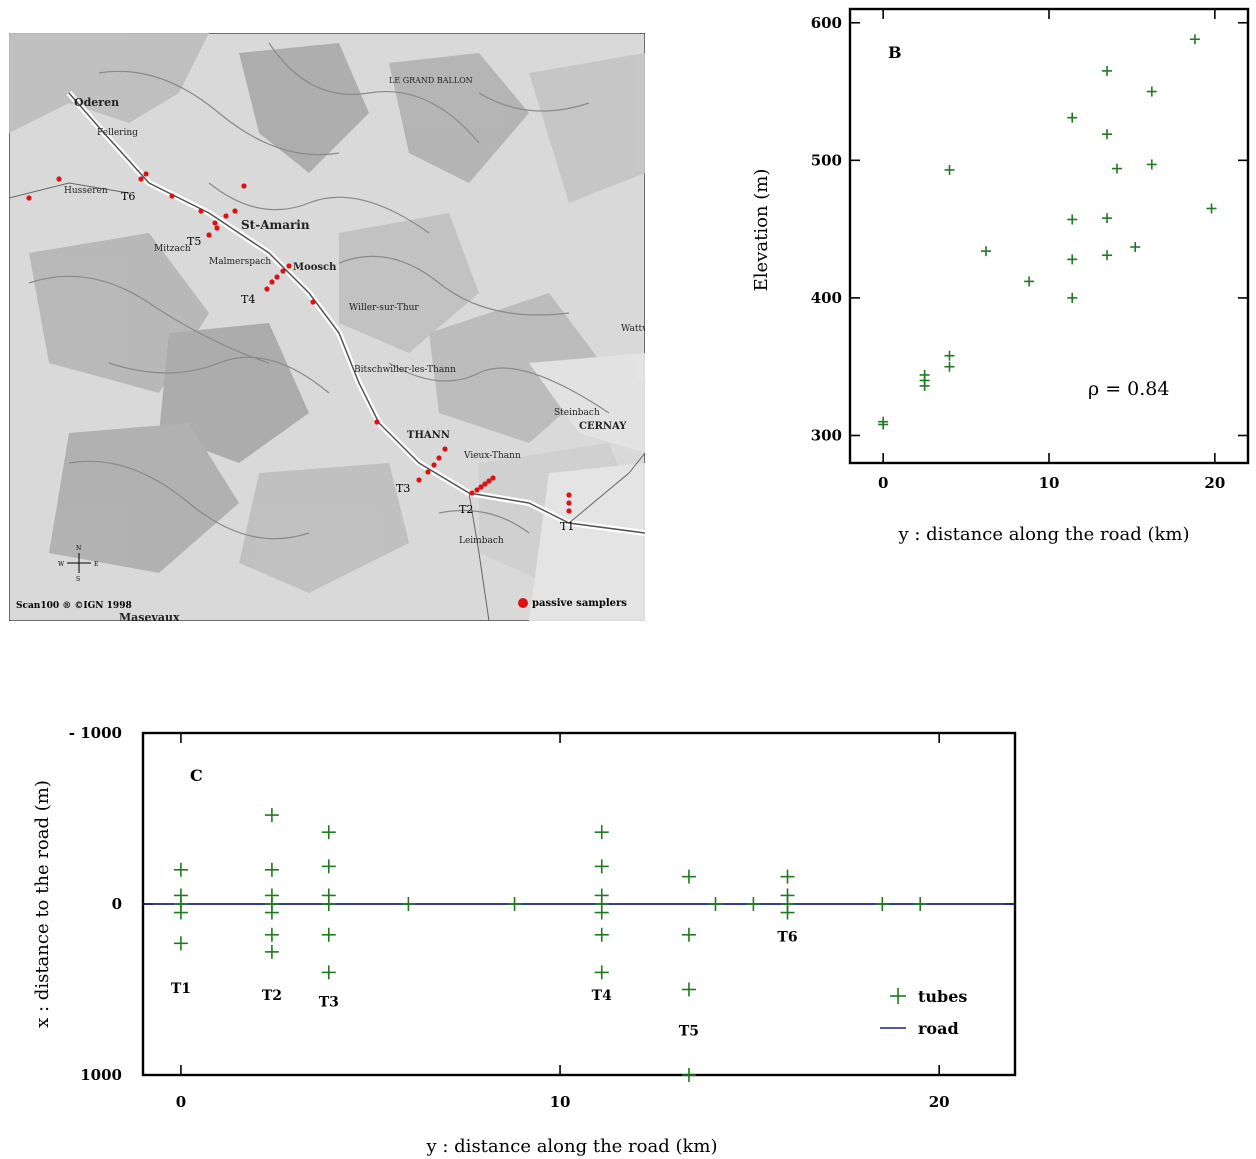  I want to click on map-legend: passive samplers, so click(572, 603).